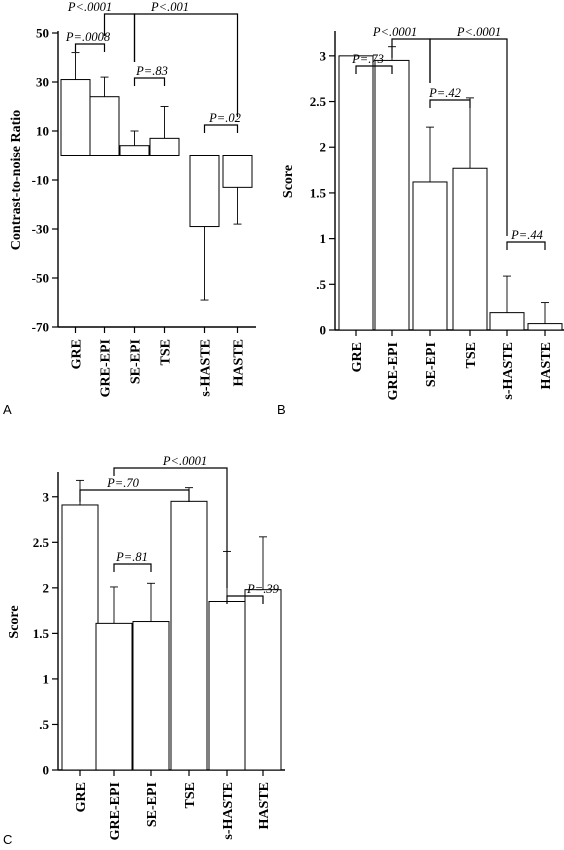 This screenshot has width=564, height=850. Describe the element at coordinates (7, 409) in the screenshot. I see `panel-label: A` at that location.